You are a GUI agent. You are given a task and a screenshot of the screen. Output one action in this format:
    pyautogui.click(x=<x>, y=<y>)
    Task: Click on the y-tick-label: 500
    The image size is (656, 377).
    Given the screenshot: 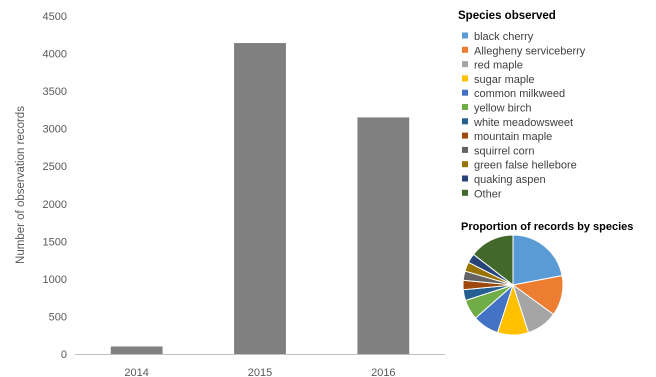 What is the action you would take?
    pyautogui.click(x=58, y=317)
    